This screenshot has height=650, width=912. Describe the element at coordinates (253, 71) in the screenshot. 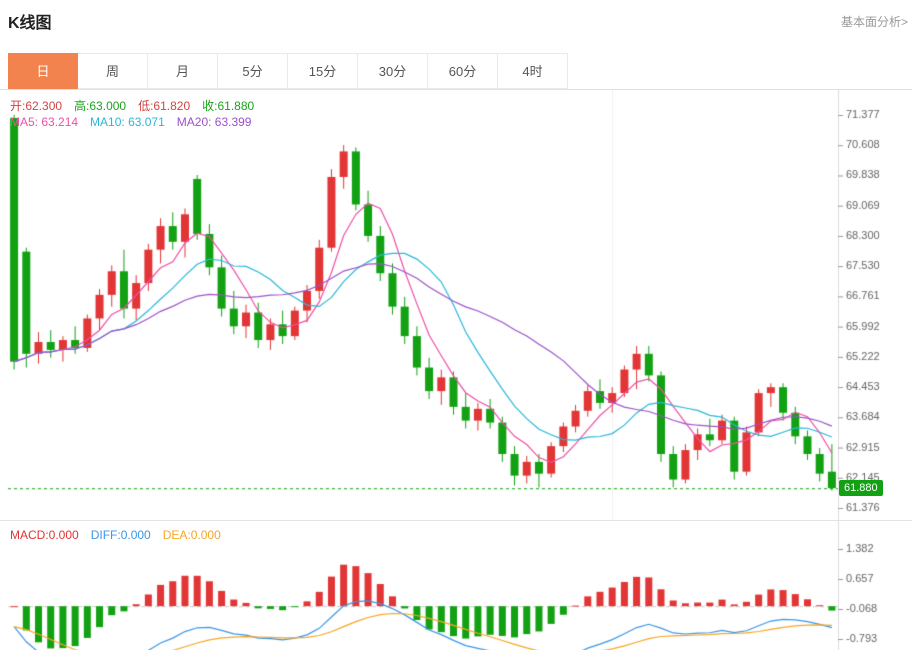

I see `tab-5min: 5分` at that location.